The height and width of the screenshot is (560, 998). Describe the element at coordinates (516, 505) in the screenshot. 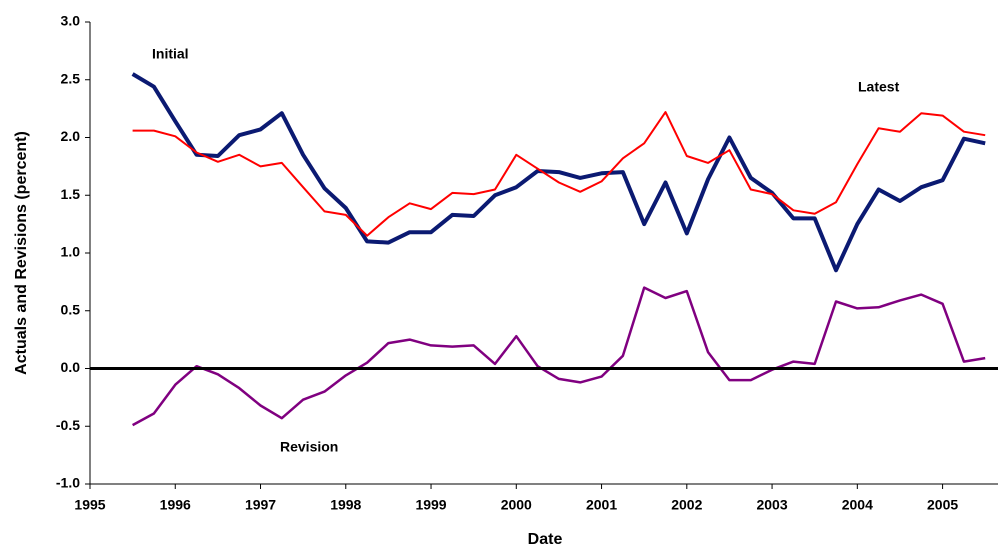

I see `x-tick-label: 2000` at that location.